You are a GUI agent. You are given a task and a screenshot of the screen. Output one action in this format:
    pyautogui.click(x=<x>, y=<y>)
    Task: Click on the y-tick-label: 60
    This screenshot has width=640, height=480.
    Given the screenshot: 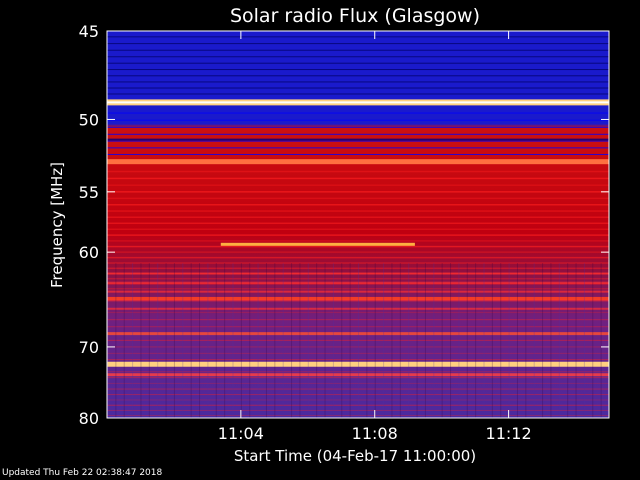 What is the action you would take?
    pyautogui.click(x=89, y=252)
    